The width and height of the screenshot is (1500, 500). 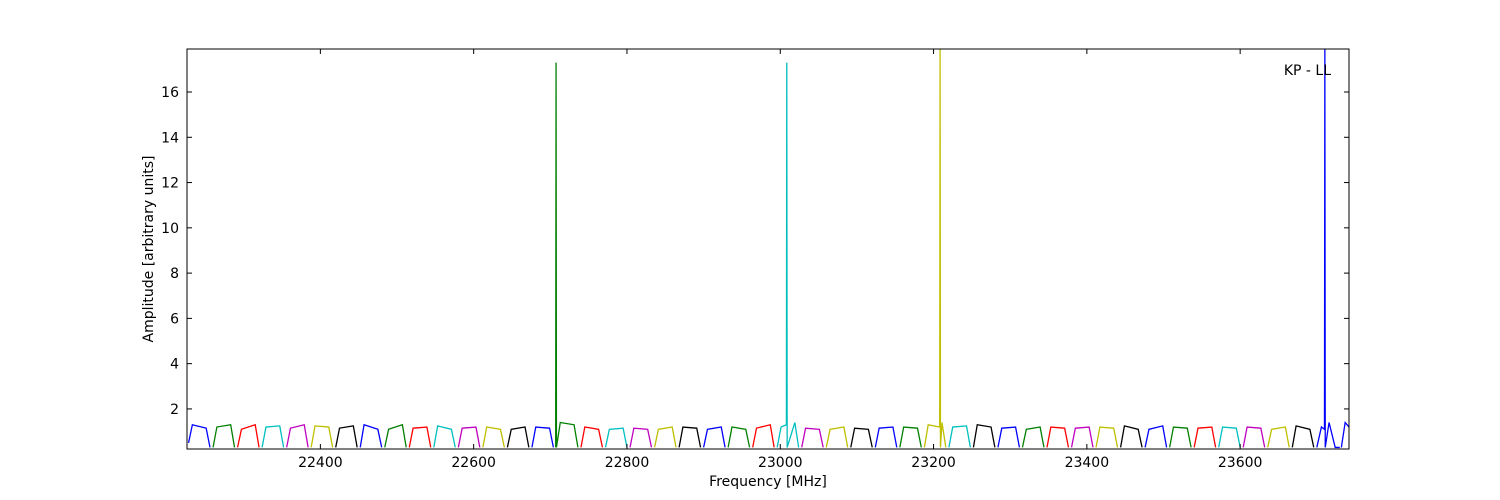 What do you see at coordinates (1240, 463) in the screenshot?
I see `x-tick-label: 23600` at bounding box center [1240, 463].